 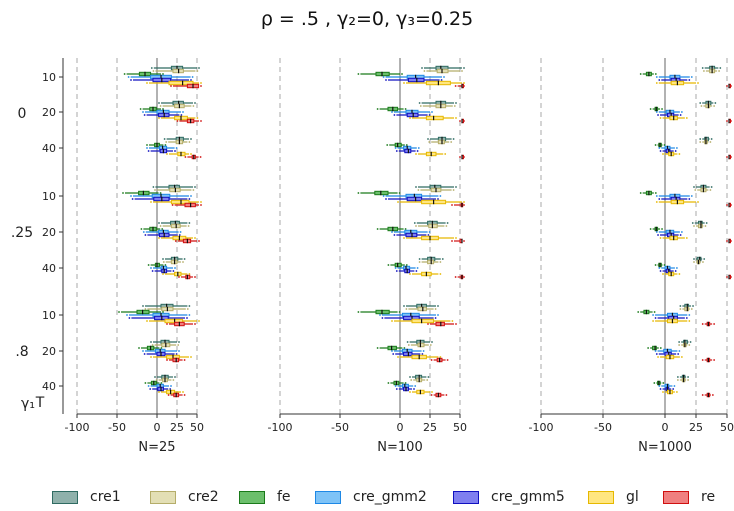 What do you see at coordinates (117, 427) in the screenshot?
I see `x-tick-label: -50` at bounding box center [117, 427].